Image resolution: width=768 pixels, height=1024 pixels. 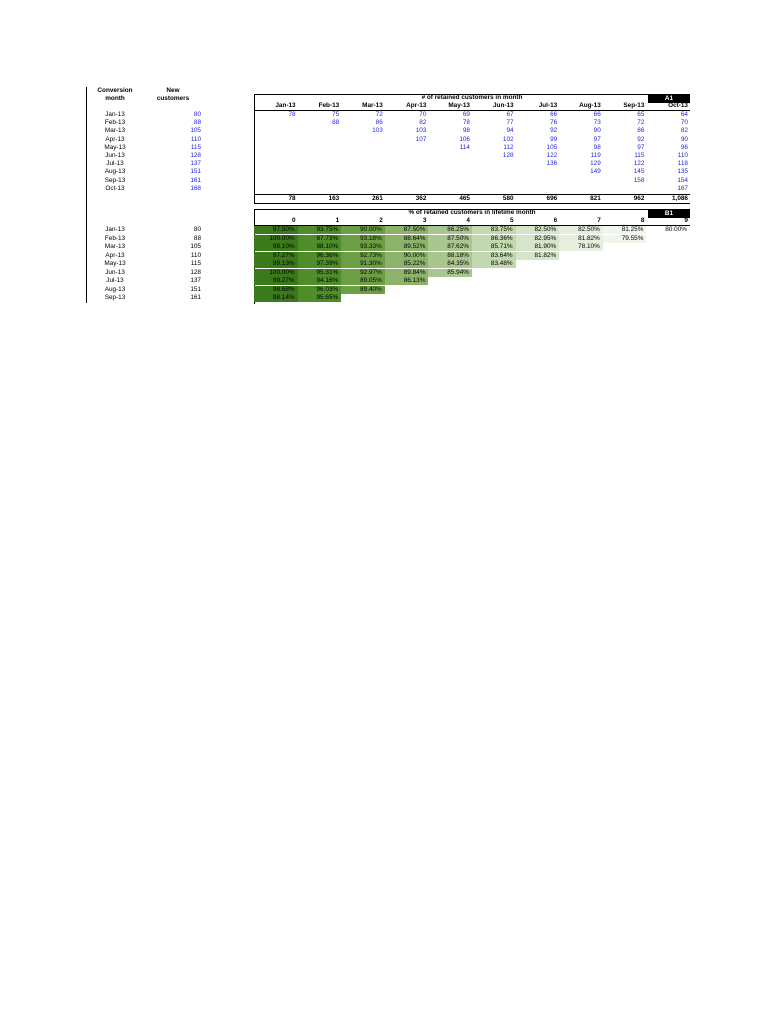 I want to click on table-b-row-month: Jan-13, so click(x=115, y=229).